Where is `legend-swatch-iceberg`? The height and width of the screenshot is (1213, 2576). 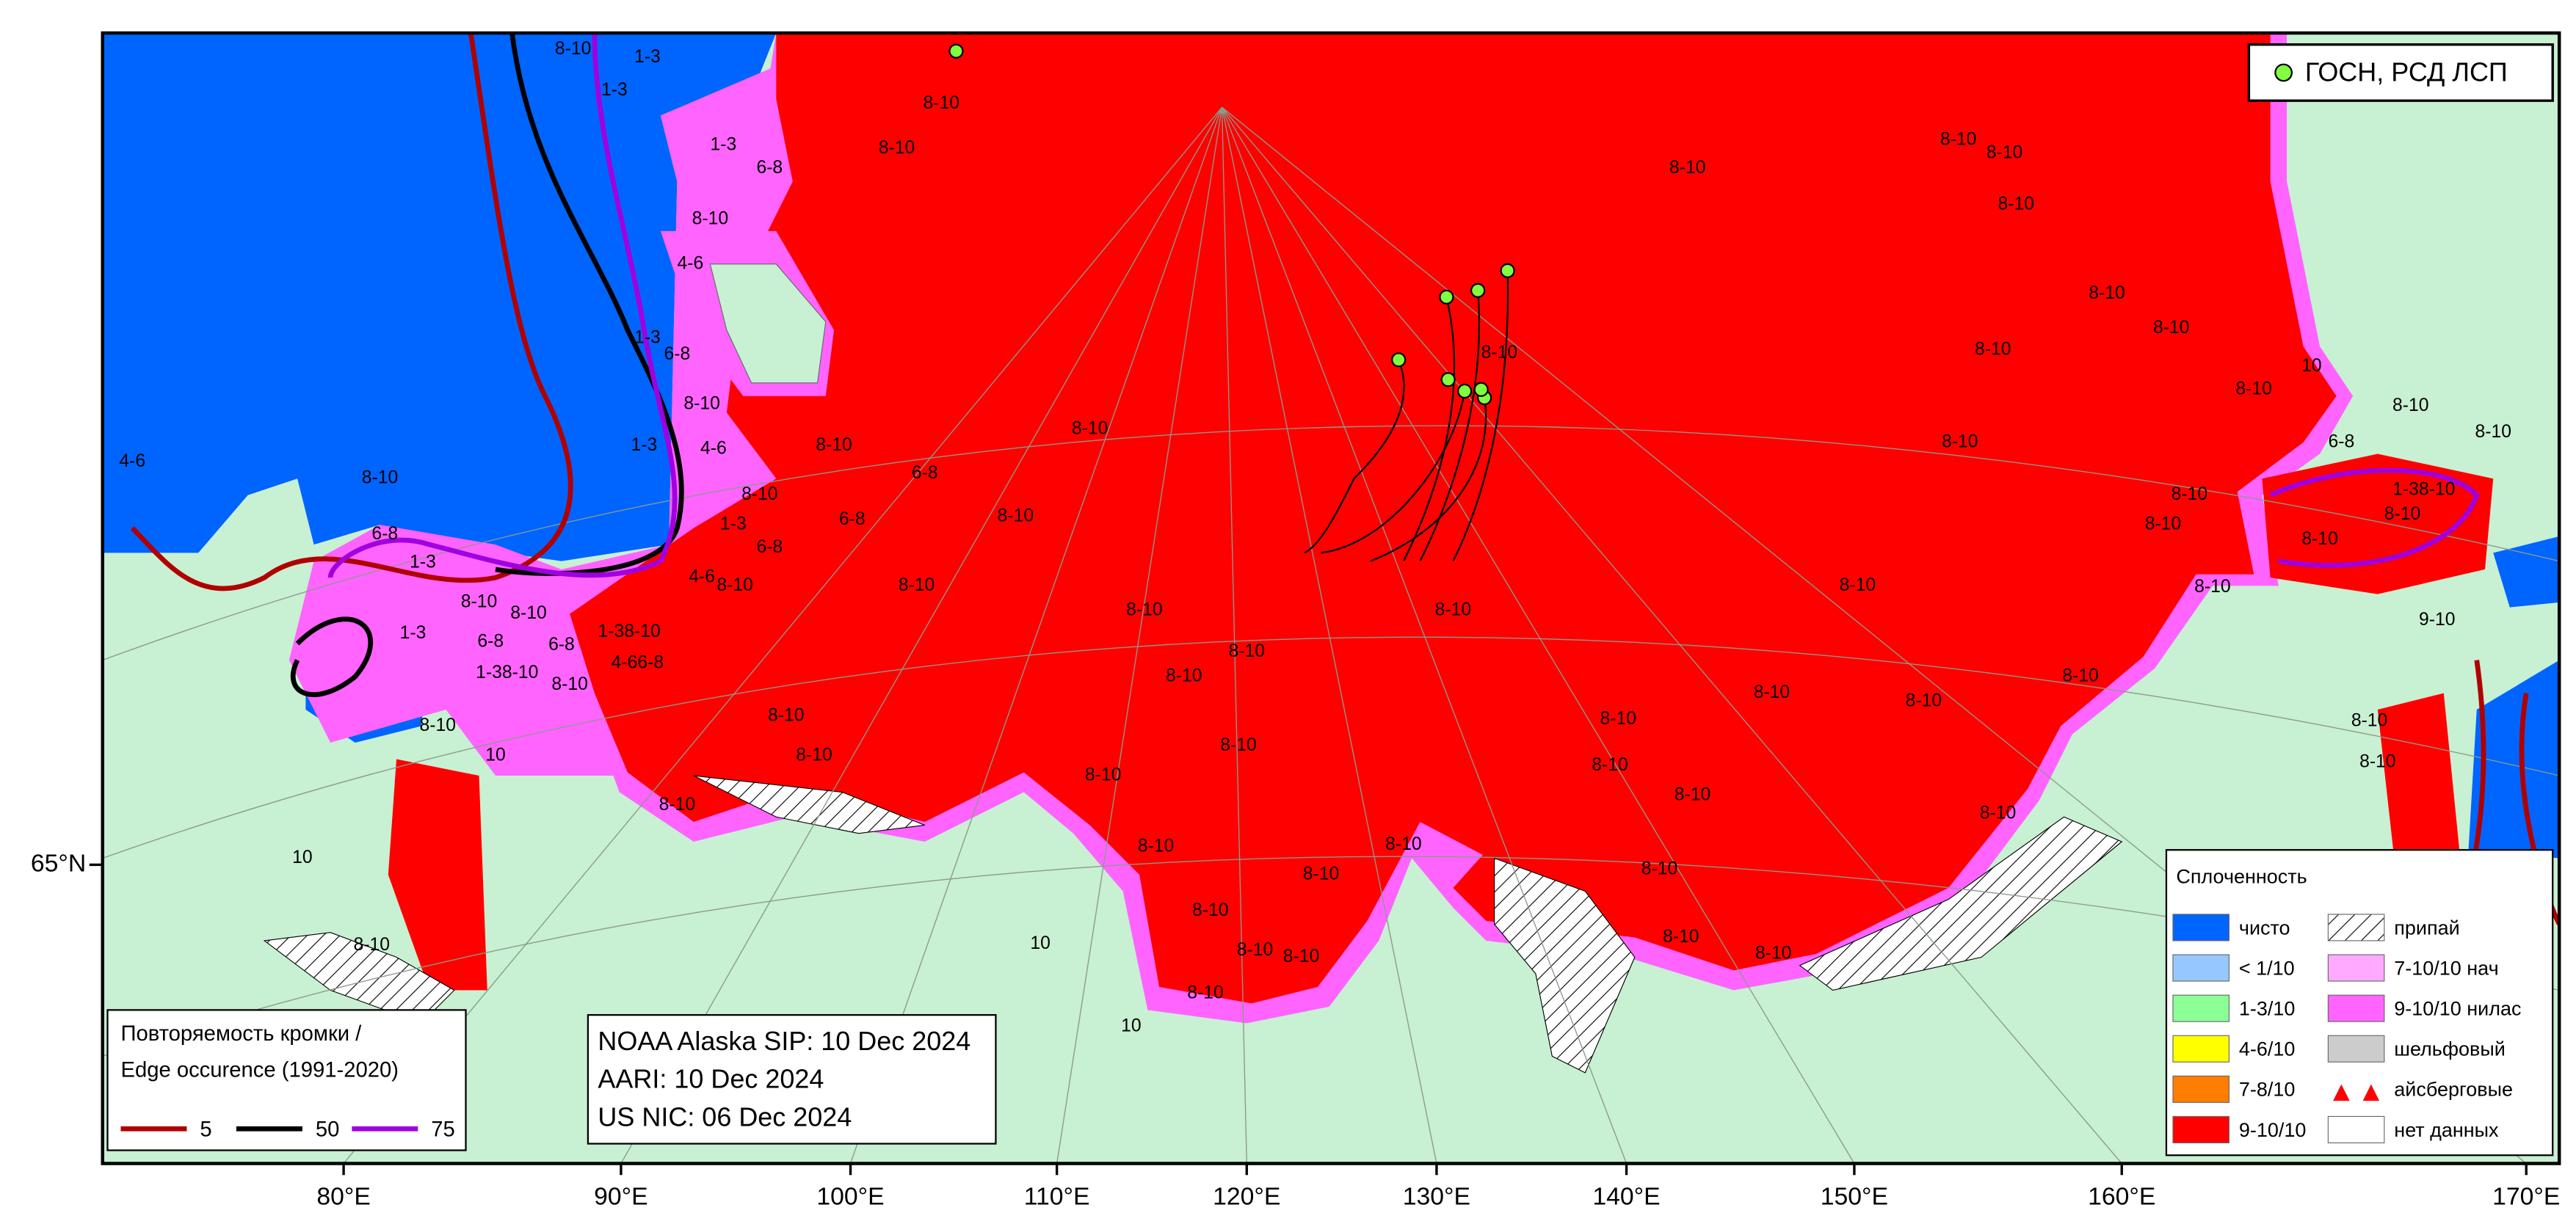 legend-swatch-iceberg is located at coordinates (2371, 1092).